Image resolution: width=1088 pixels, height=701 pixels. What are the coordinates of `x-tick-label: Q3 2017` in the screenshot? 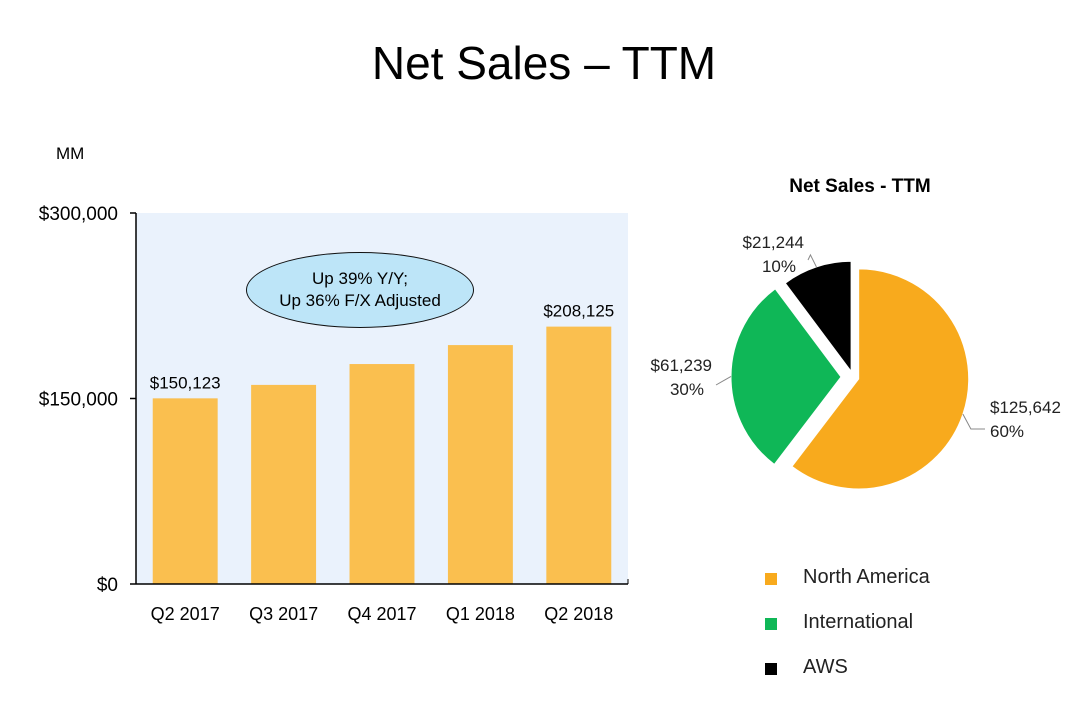 It's located at (283, 614).